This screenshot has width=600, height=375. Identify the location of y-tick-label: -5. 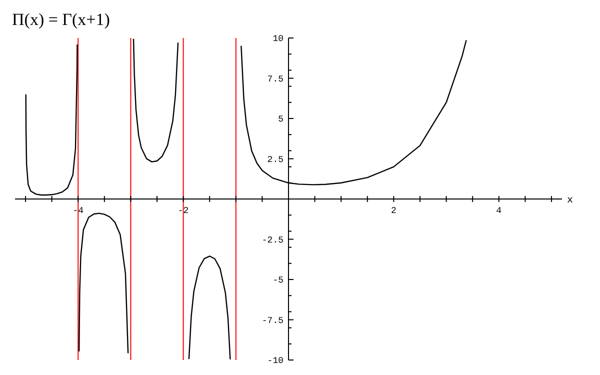
(278, 281).